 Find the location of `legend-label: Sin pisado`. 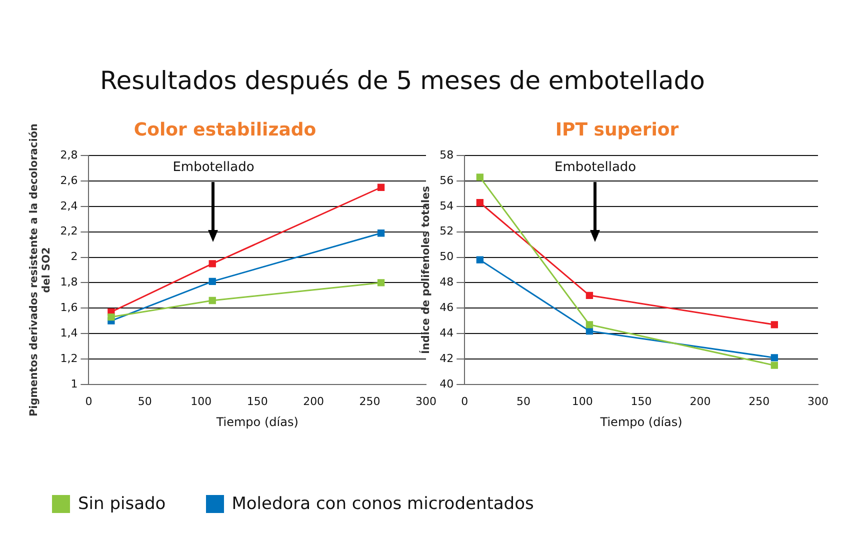

legend-label: Sin pisado is located at coordinates (122, 504).